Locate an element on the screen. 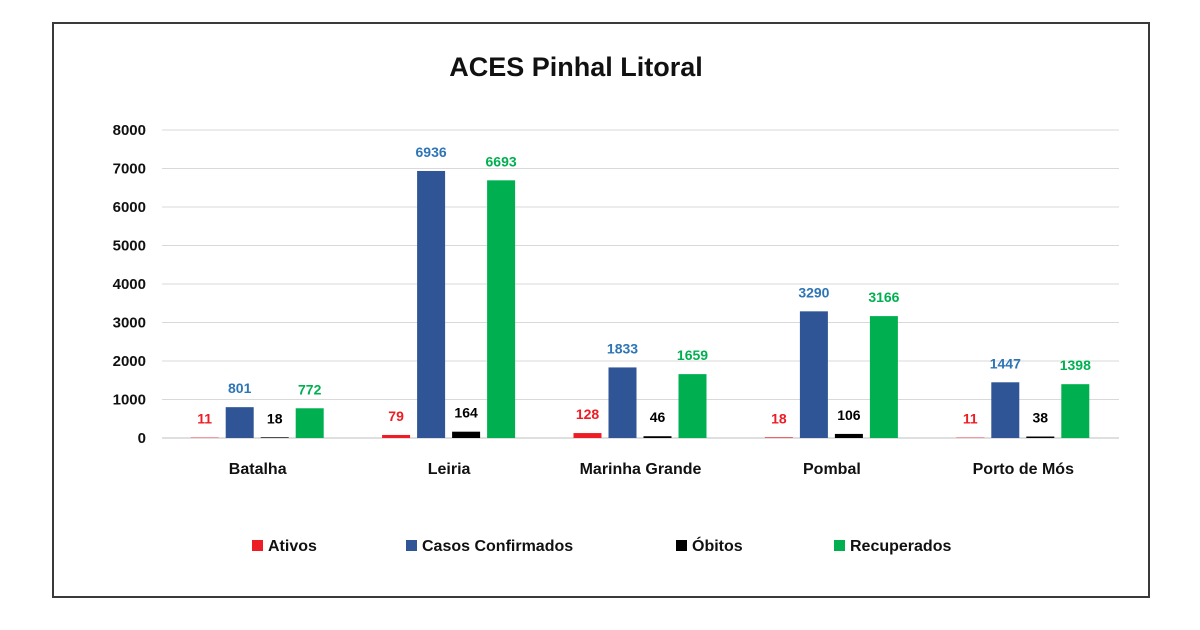 This screenshot has width=1200, height=630. y-tick-label: 7000 is located at coordinates (129, 169).